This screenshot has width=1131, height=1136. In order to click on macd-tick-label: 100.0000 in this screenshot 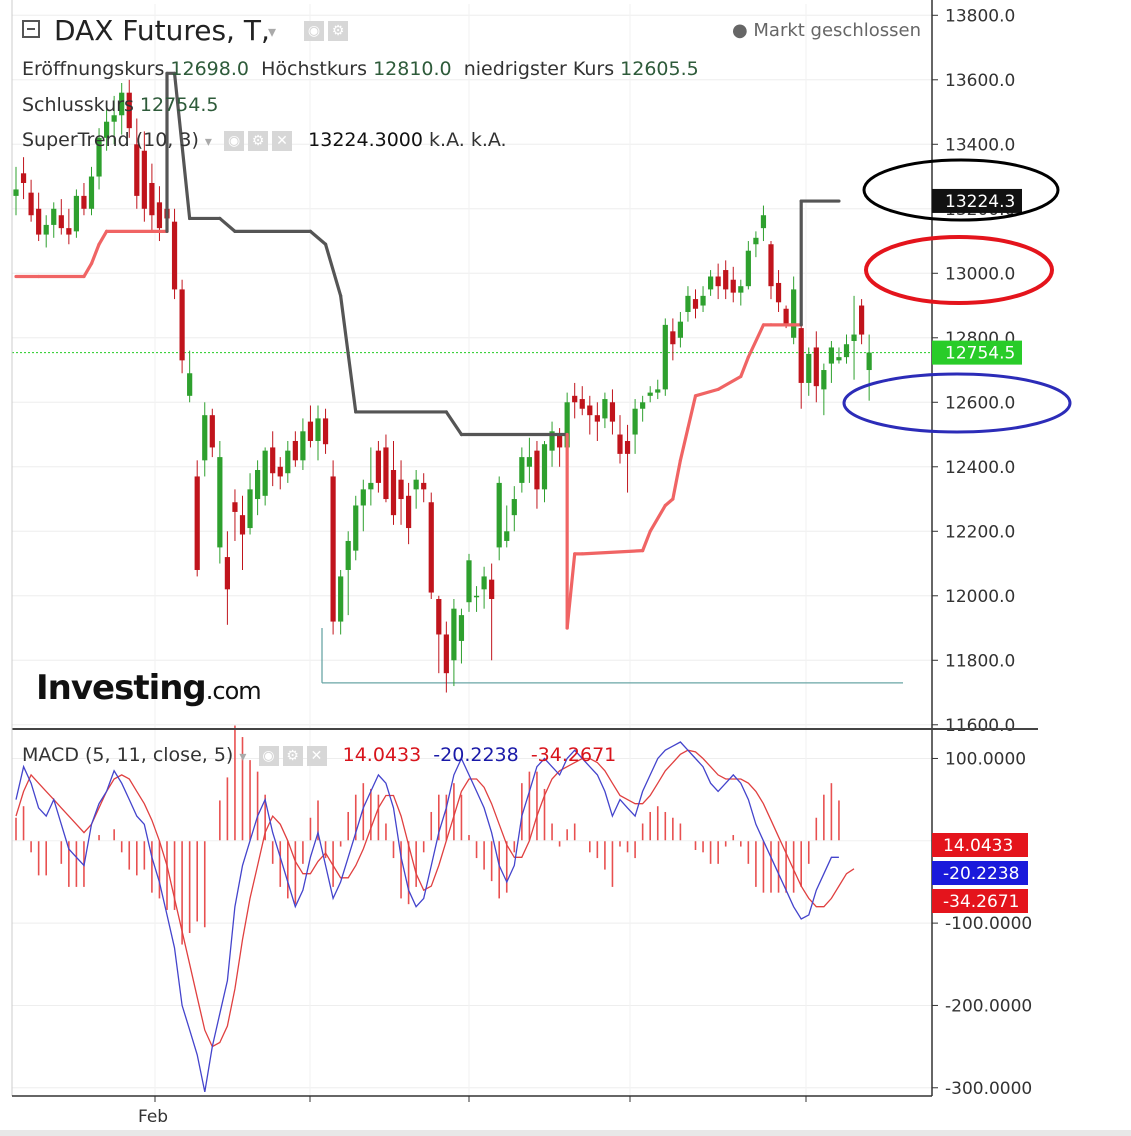, I will do `click(985, 759)`.